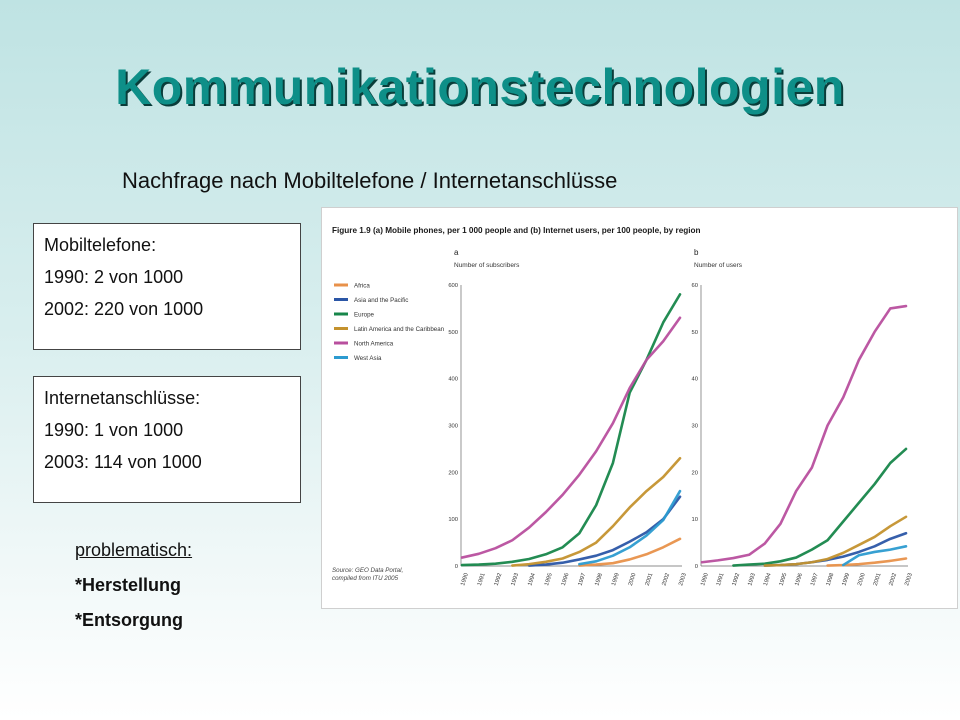  What do you see at coordinates (367, 570) in the screenshot?
I see `source-note-line: Source: GEO Data Portal,` at bounding box center [367, 570].